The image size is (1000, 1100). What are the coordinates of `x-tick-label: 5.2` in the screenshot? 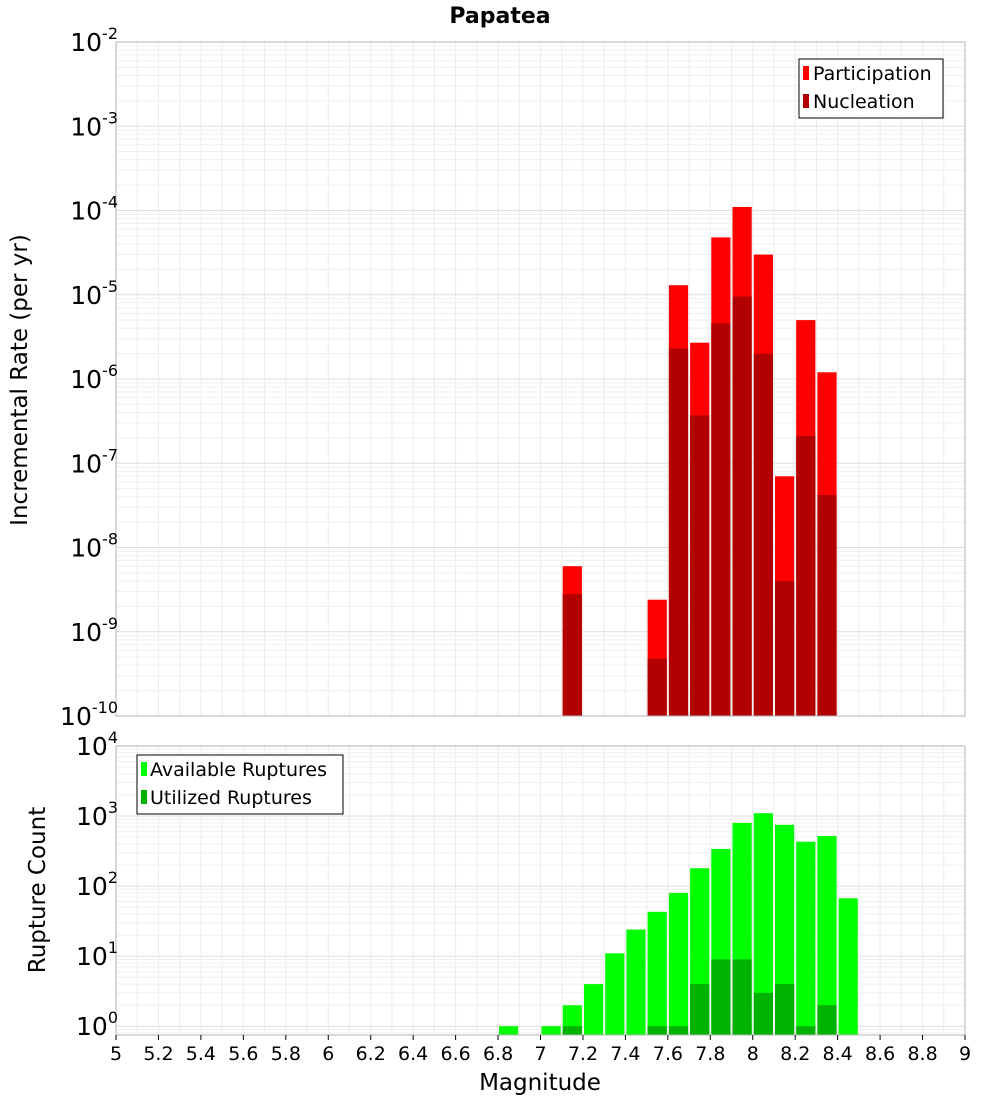 It's located at (158, 1054).